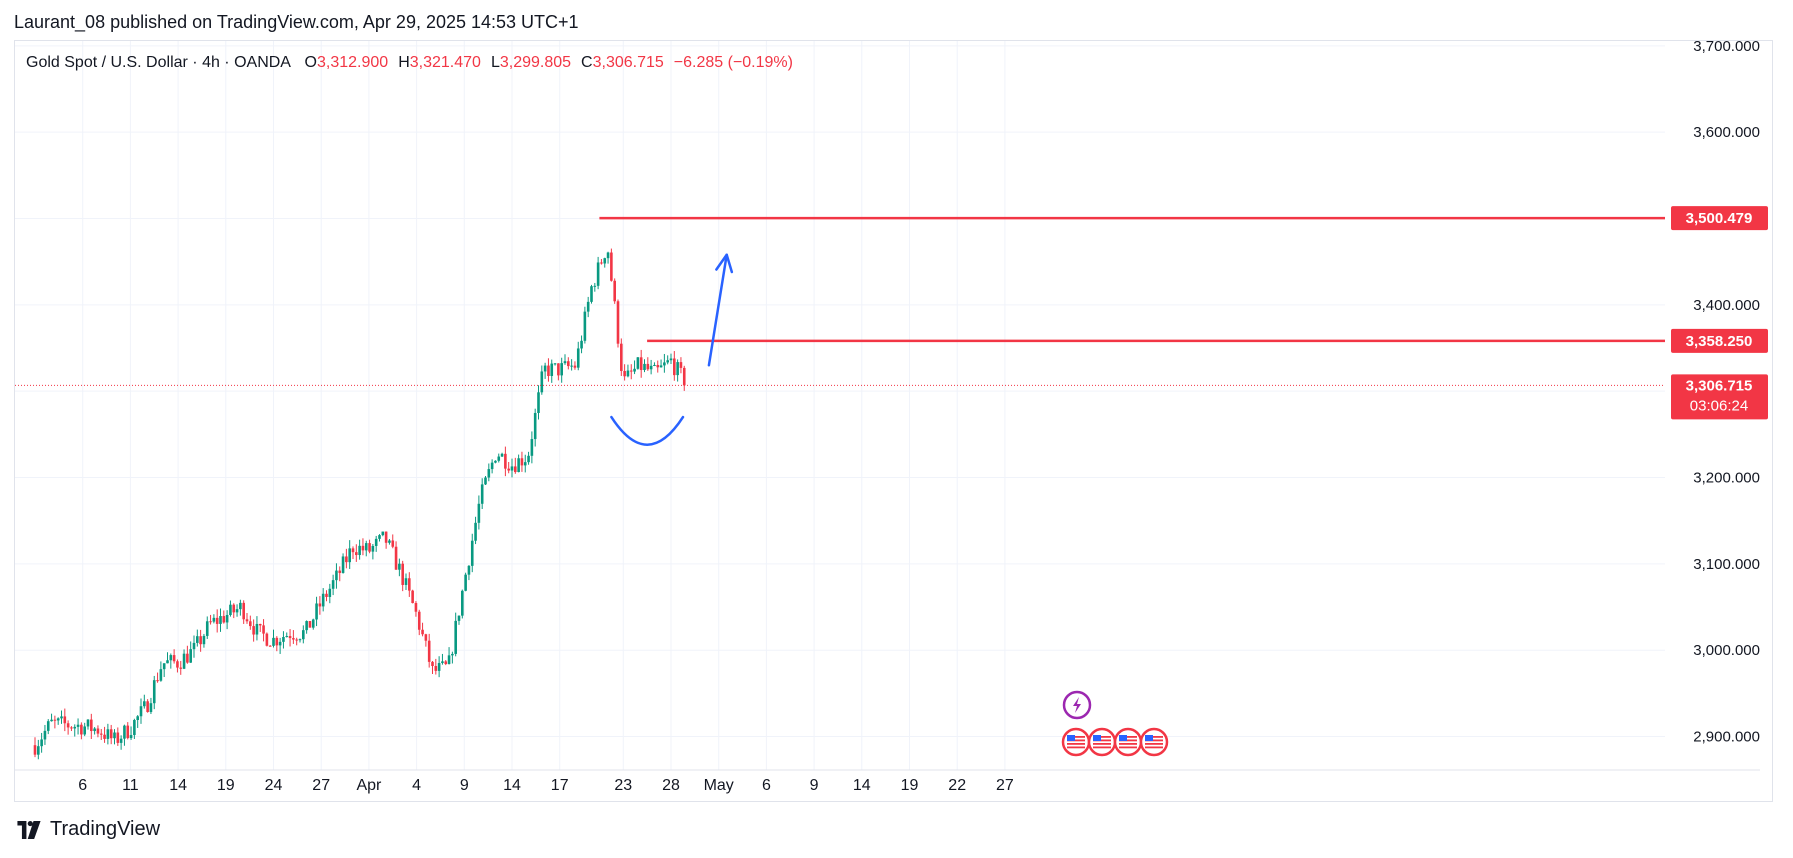  I want to click on level-price-label: 3,500.479, so click(1719, 218).